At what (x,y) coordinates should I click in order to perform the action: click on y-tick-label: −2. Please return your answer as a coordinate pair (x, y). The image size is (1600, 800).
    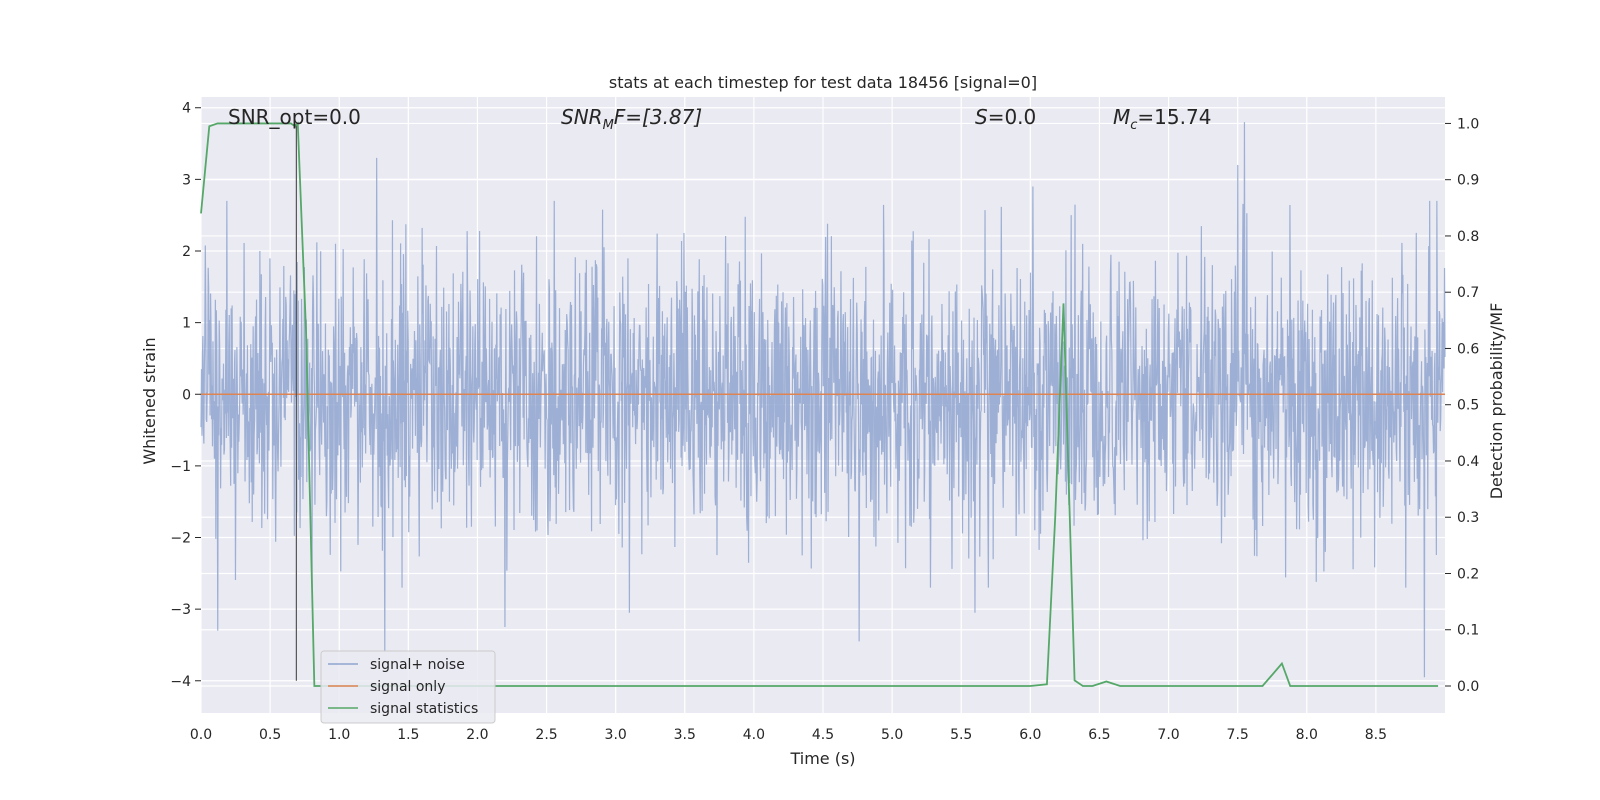
    Looking at the image, I should click on (180, 539).